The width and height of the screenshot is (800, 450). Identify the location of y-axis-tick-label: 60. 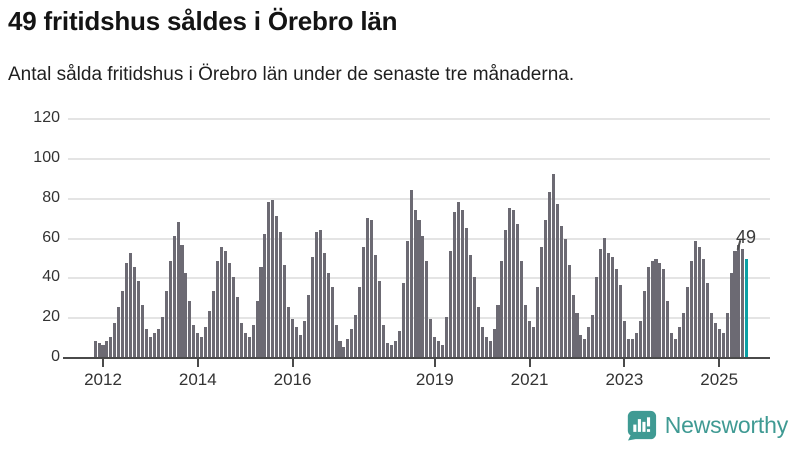
(51, 237).